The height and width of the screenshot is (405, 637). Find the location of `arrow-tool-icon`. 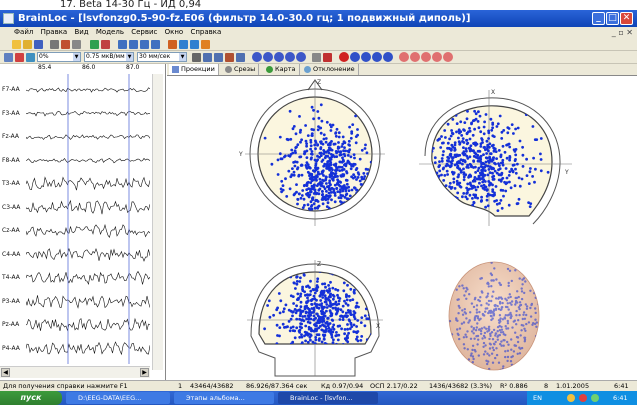

arrow-tool-icon is located at coordinates (30, 57).